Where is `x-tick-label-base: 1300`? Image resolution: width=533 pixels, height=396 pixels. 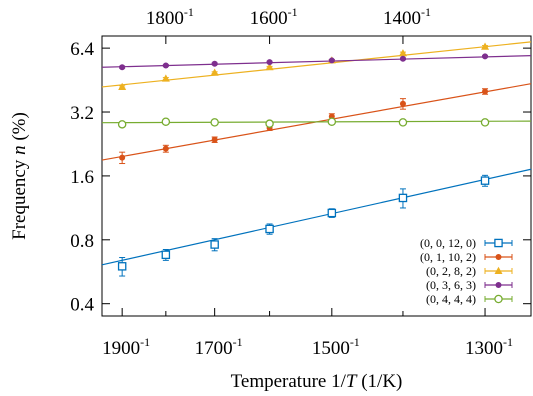 x-tick-label-base: 1300 is located at coordinates (484, 348).